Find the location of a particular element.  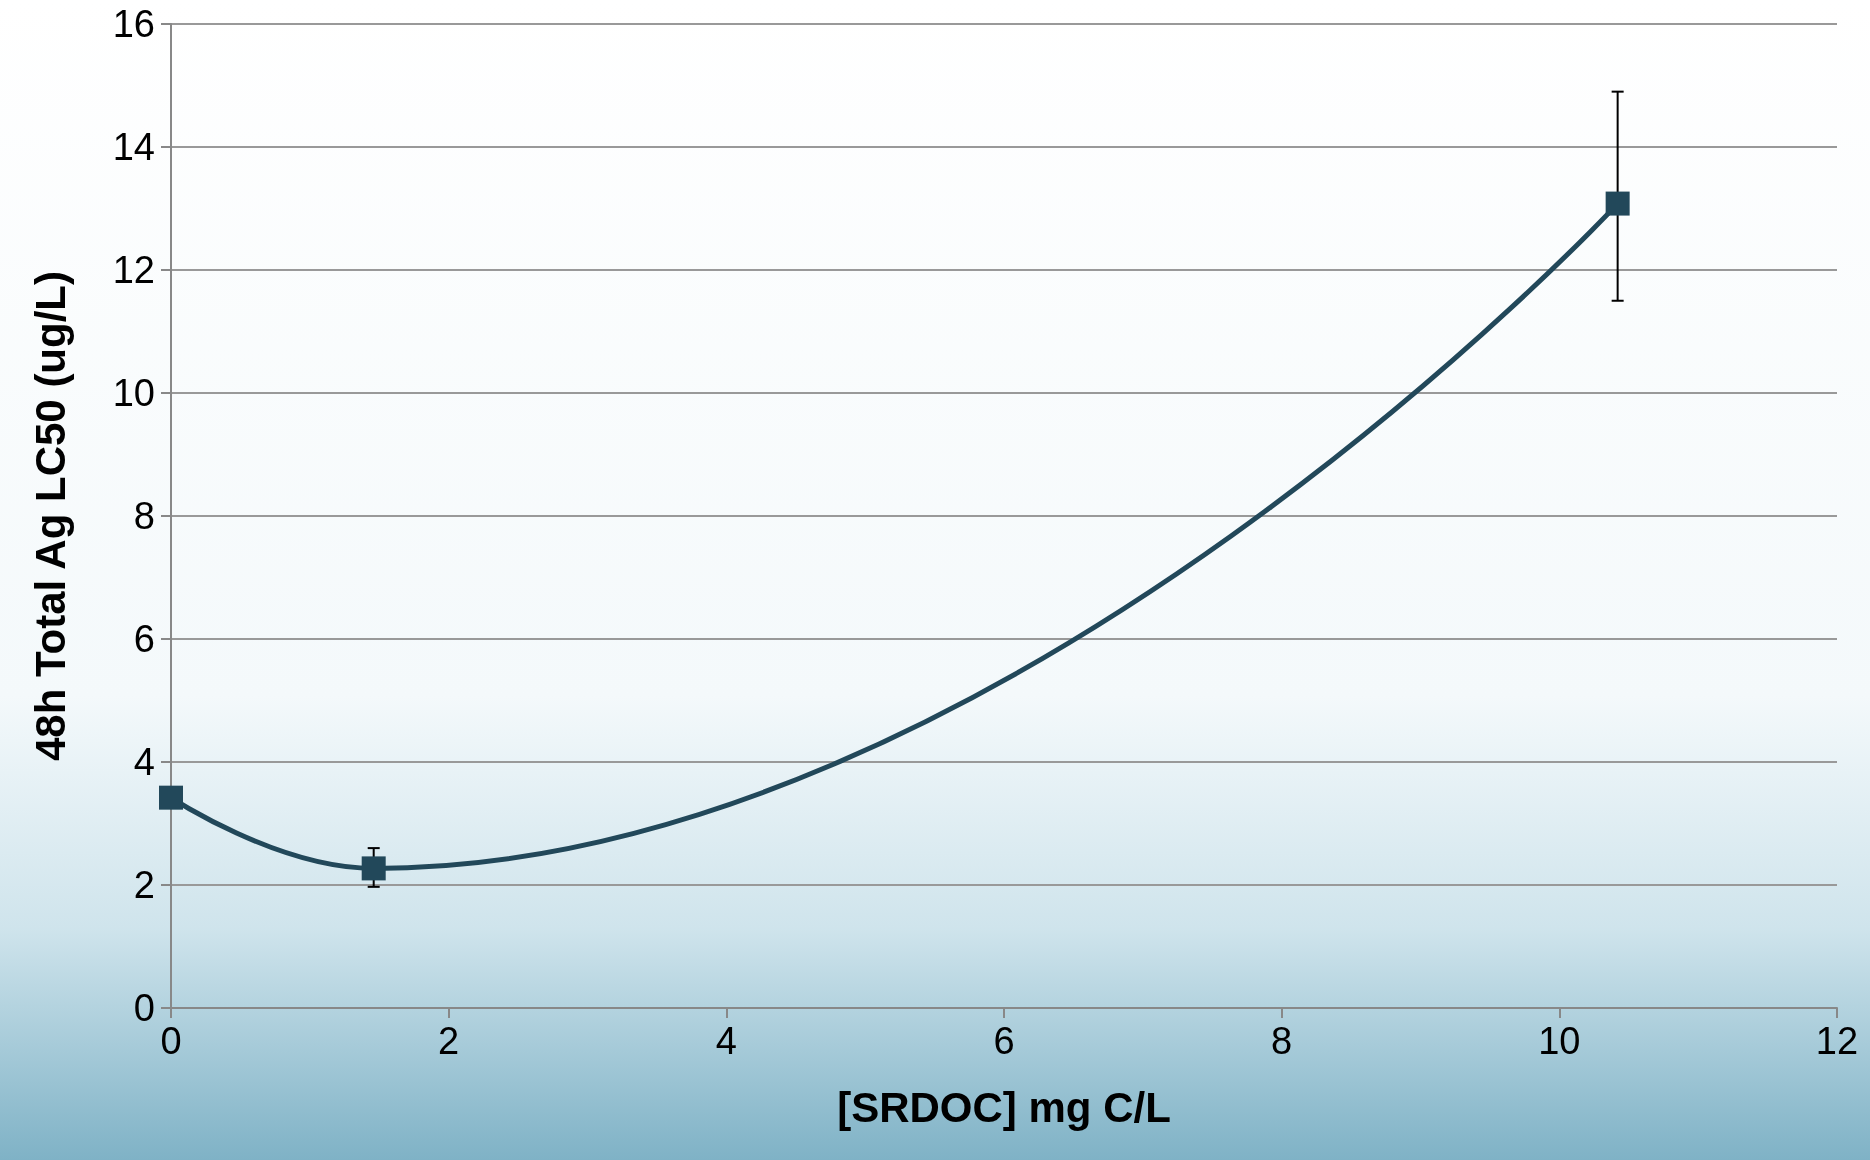

y-tick-label: 2 is located at coordinates (144, 885).